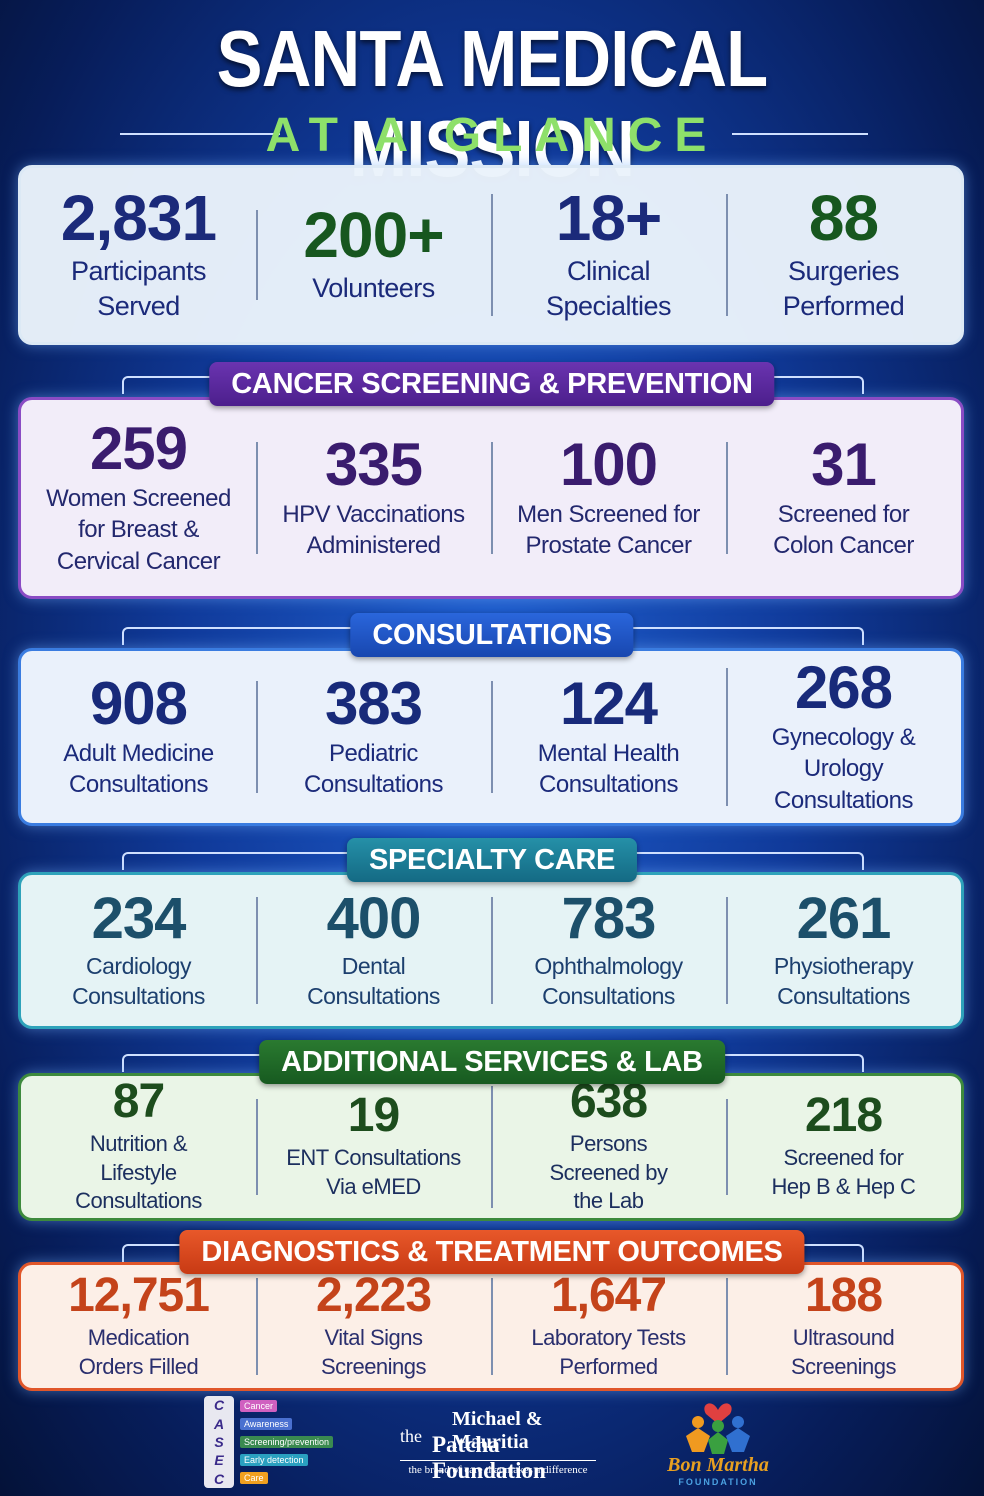 Image resolution: width=984 pixels, height=1496 pixels. I want to click on stat-value: 261, so click(844, 918).